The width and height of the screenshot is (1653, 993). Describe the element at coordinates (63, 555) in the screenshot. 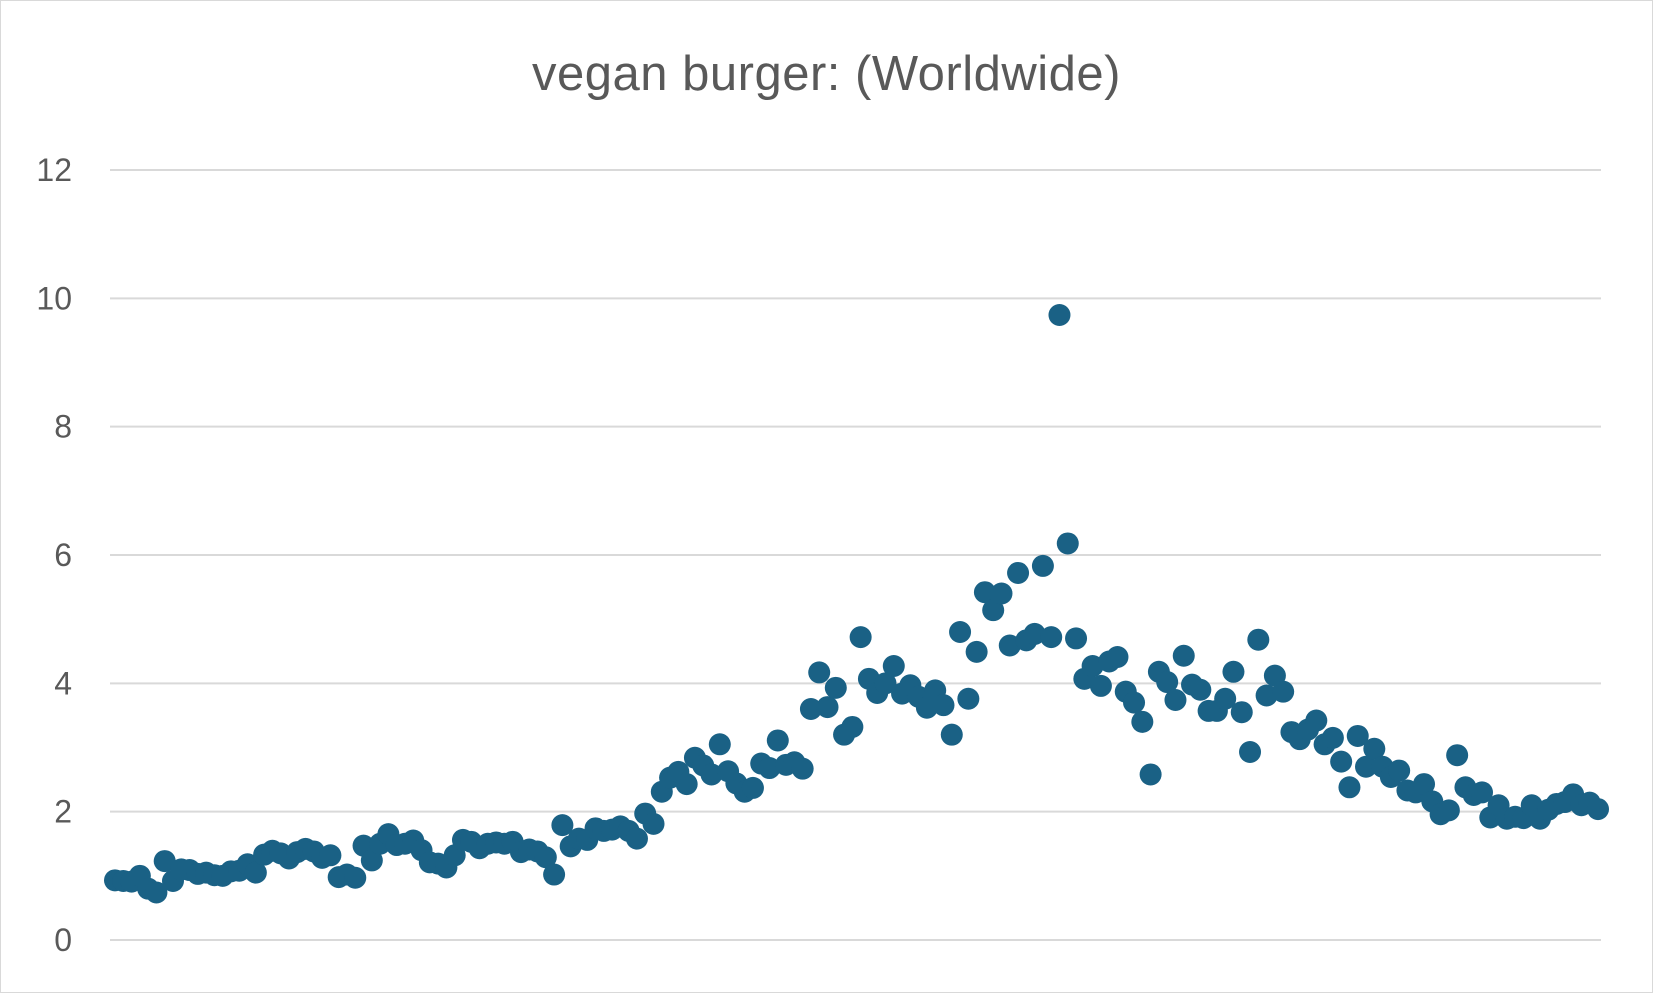

I see `y-tick-label: 6` at that location.